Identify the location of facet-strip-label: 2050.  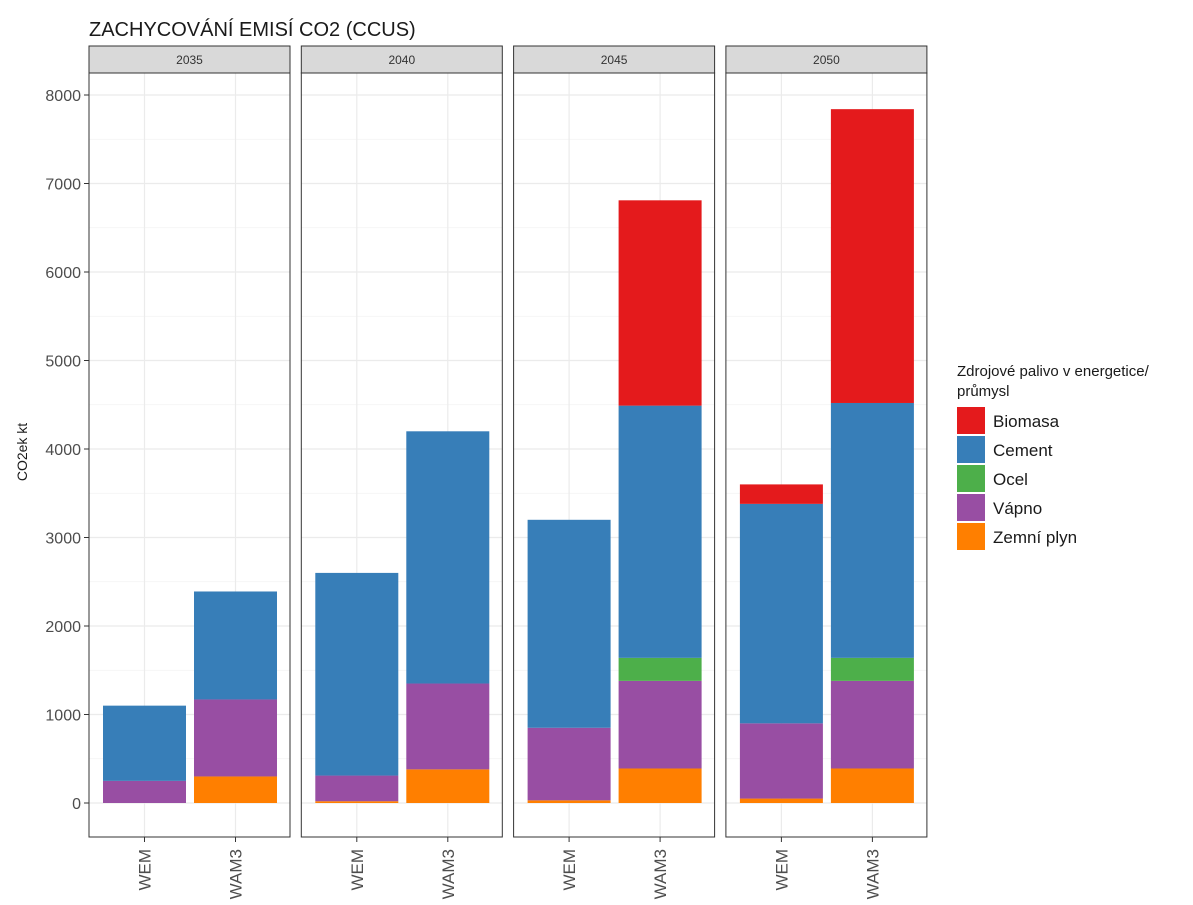
(826, 60).